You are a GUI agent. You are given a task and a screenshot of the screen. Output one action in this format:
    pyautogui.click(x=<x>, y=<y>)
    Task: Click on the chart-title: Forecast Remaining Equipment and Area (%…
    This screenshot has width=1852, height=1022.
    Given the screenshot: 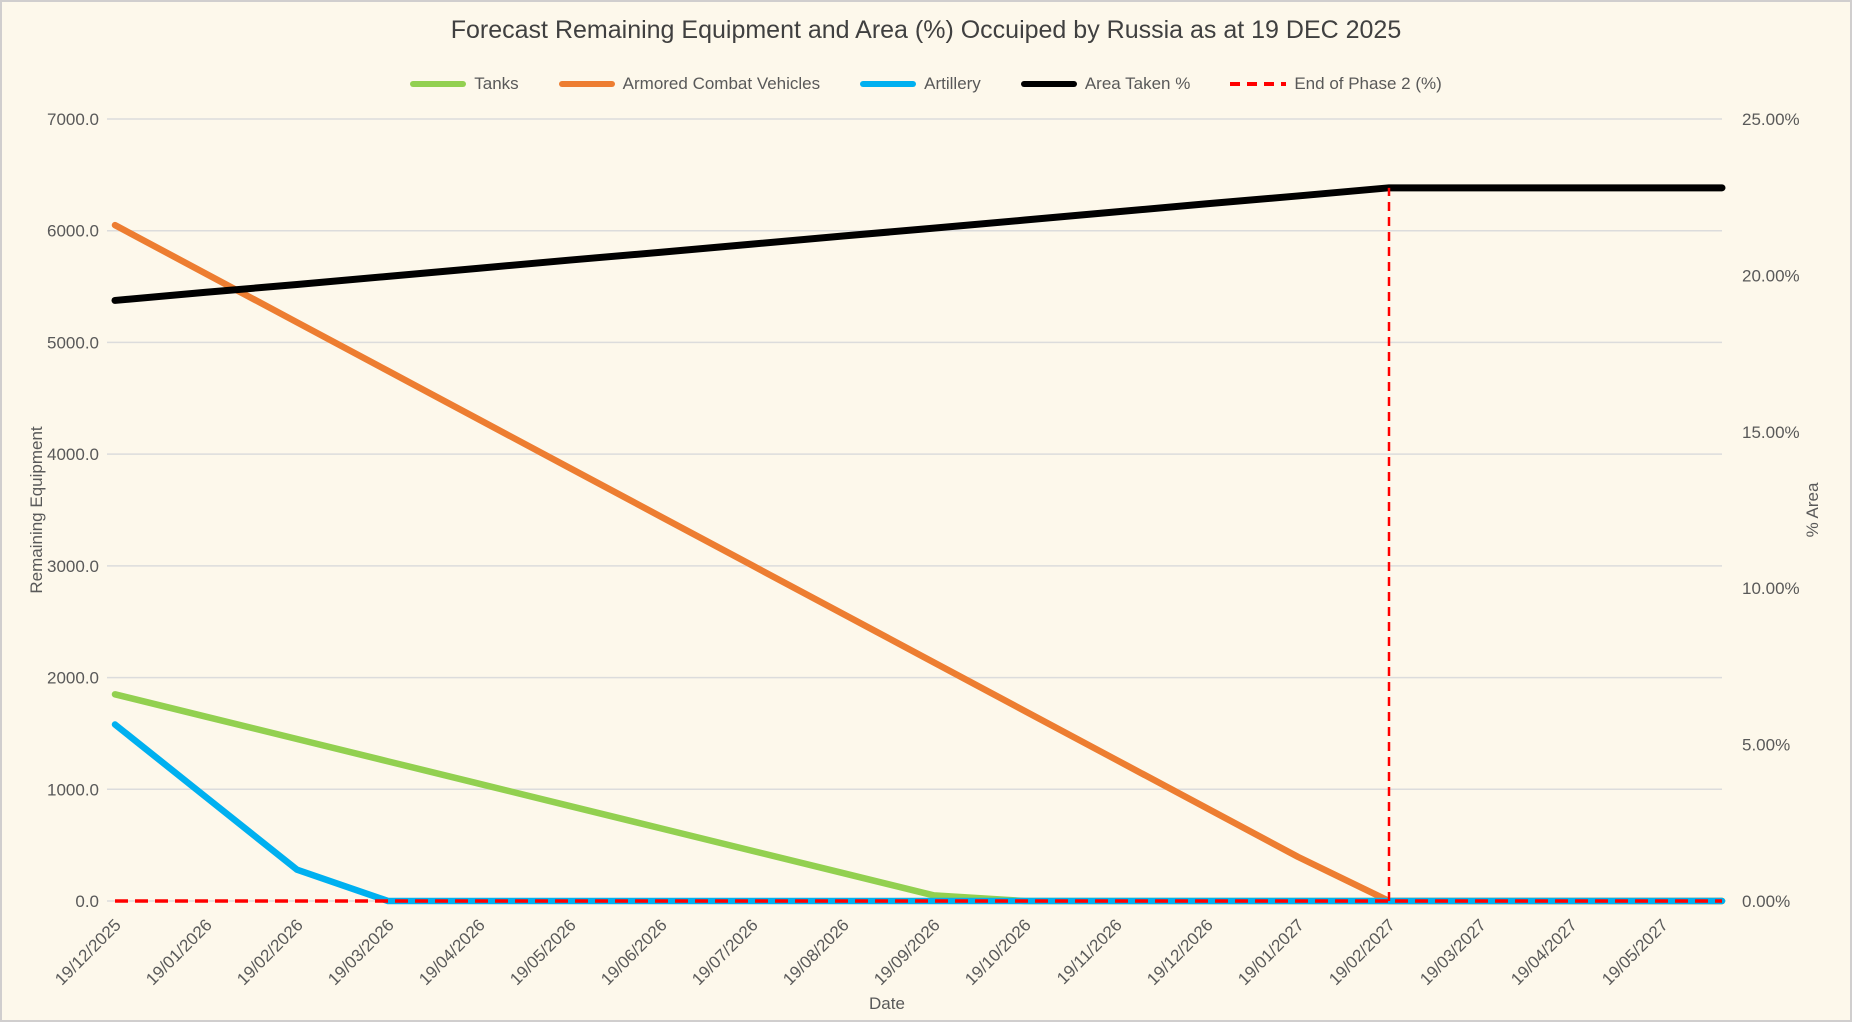 What is the action you would take?
    pyautogui.click(x=926, y=30)
    